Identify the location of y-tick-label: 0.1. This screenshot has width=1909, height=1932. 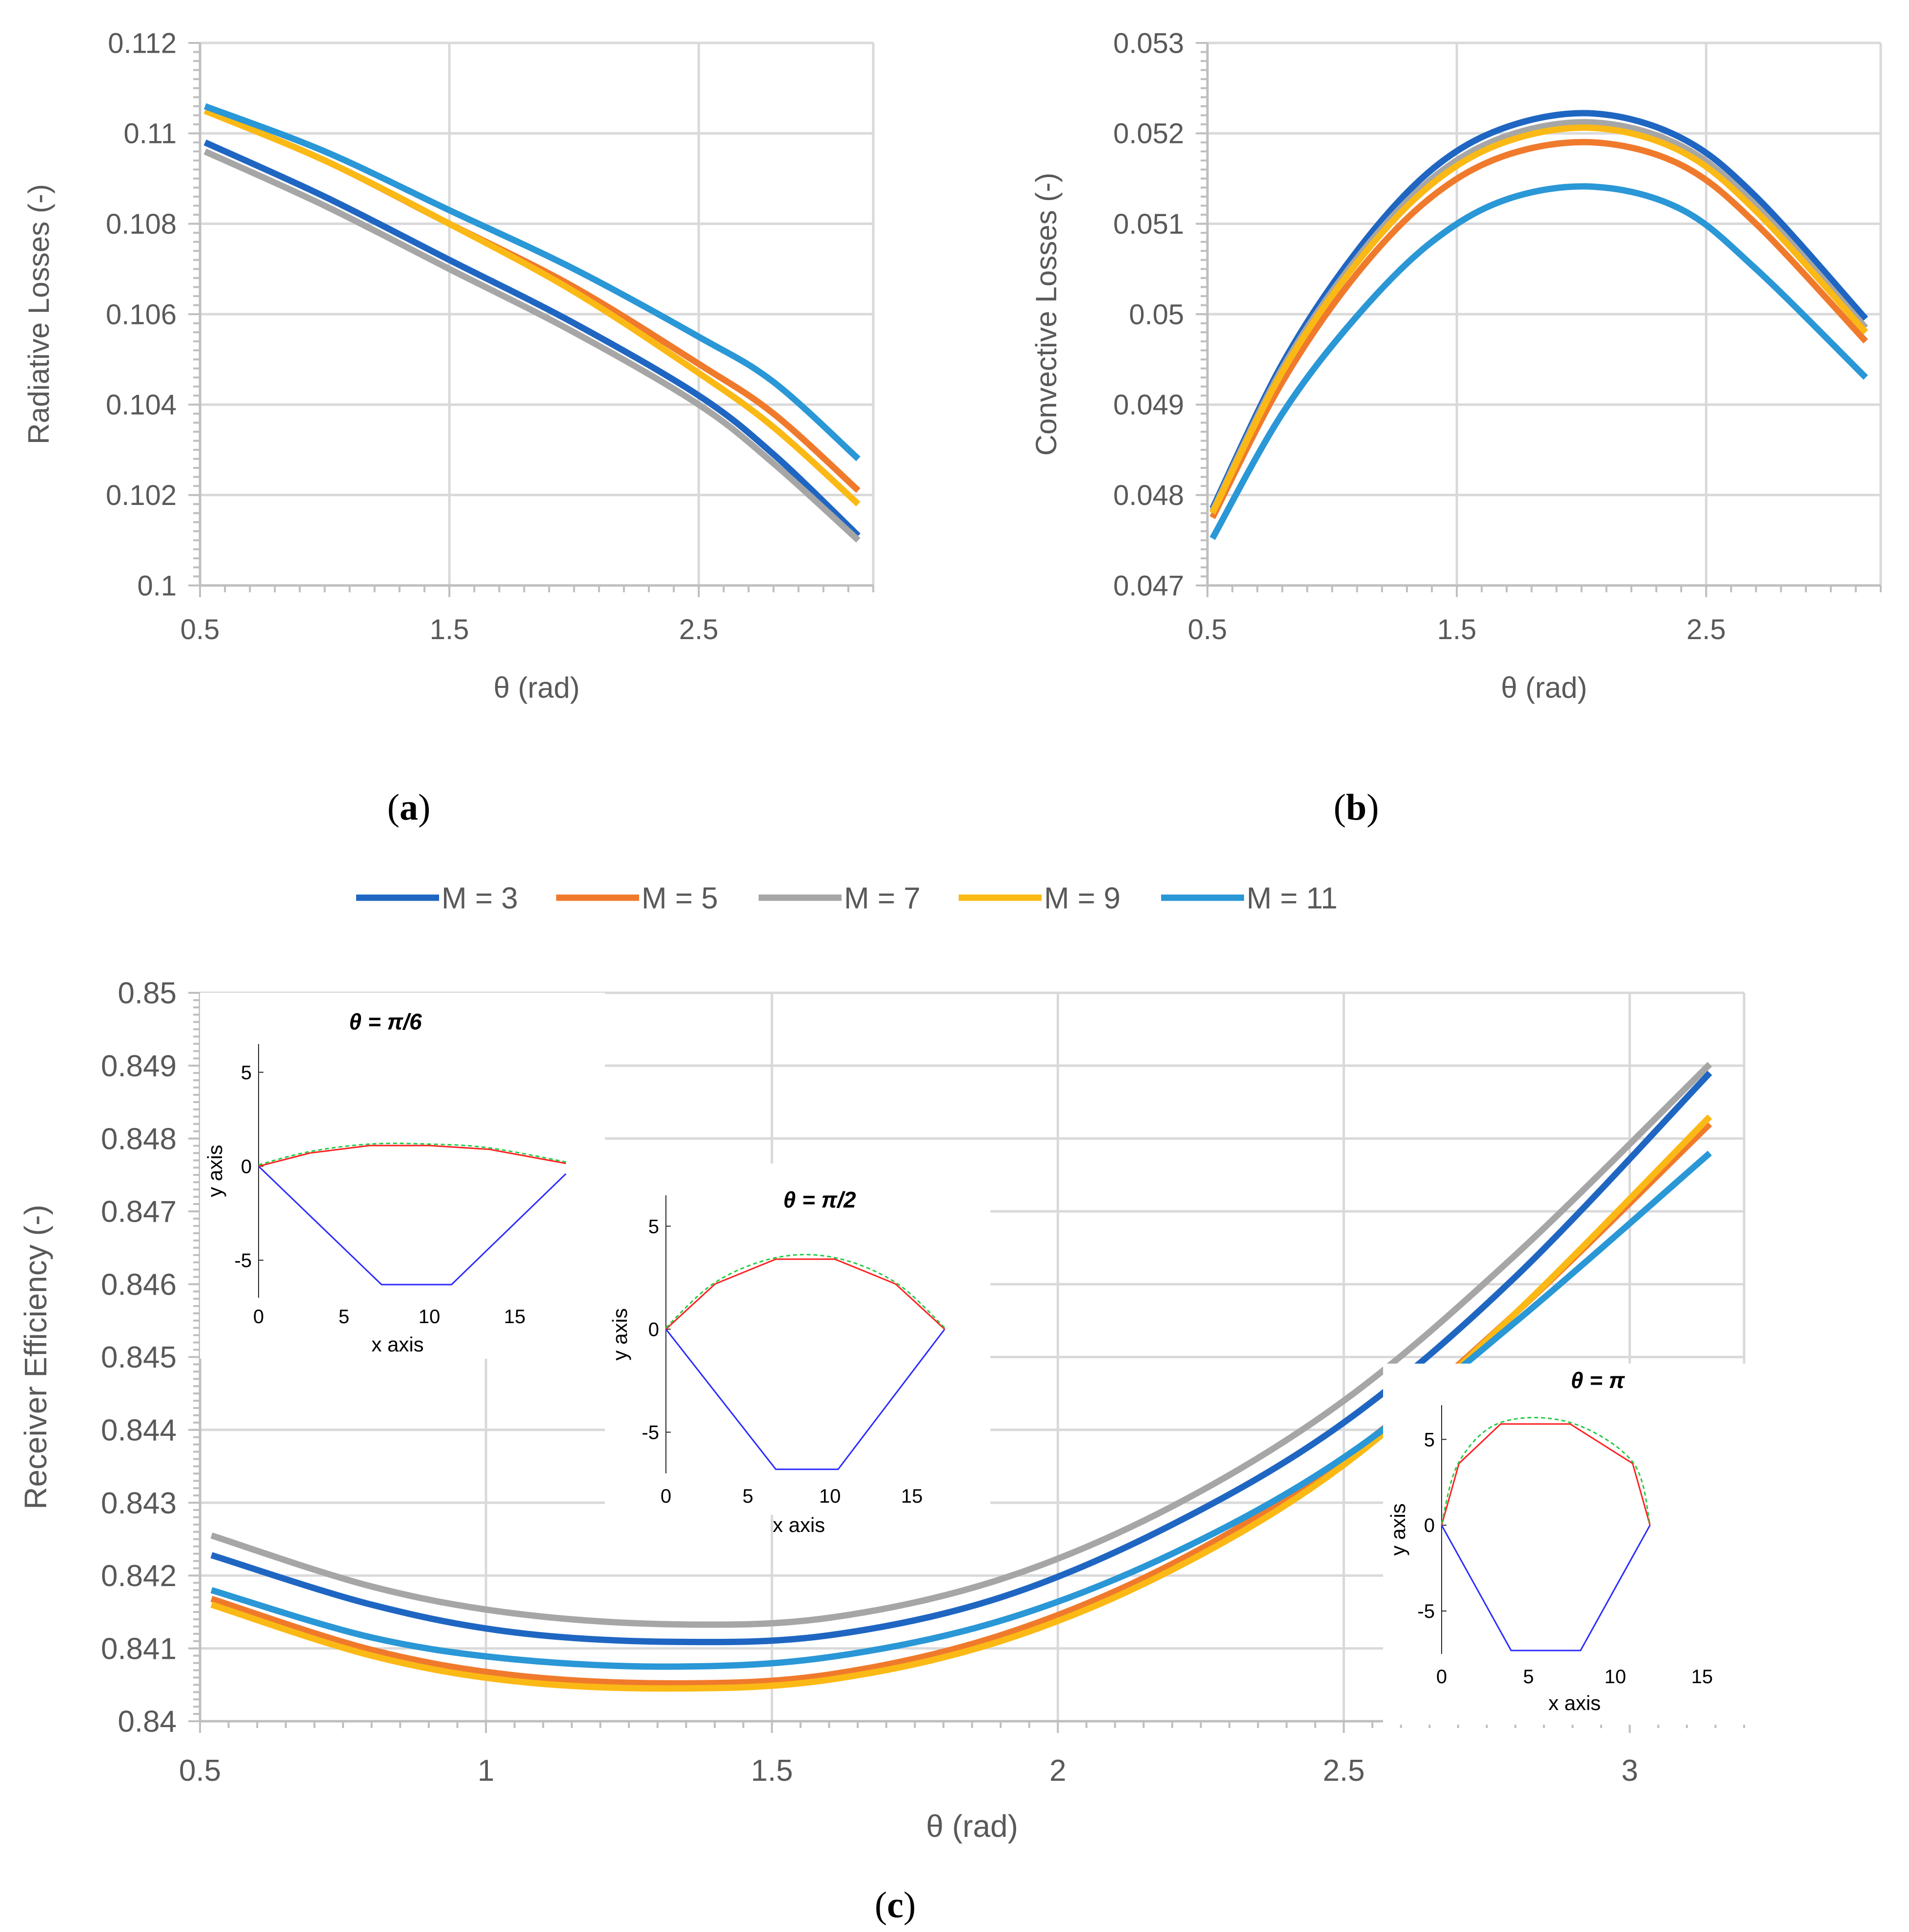
(157, 586).